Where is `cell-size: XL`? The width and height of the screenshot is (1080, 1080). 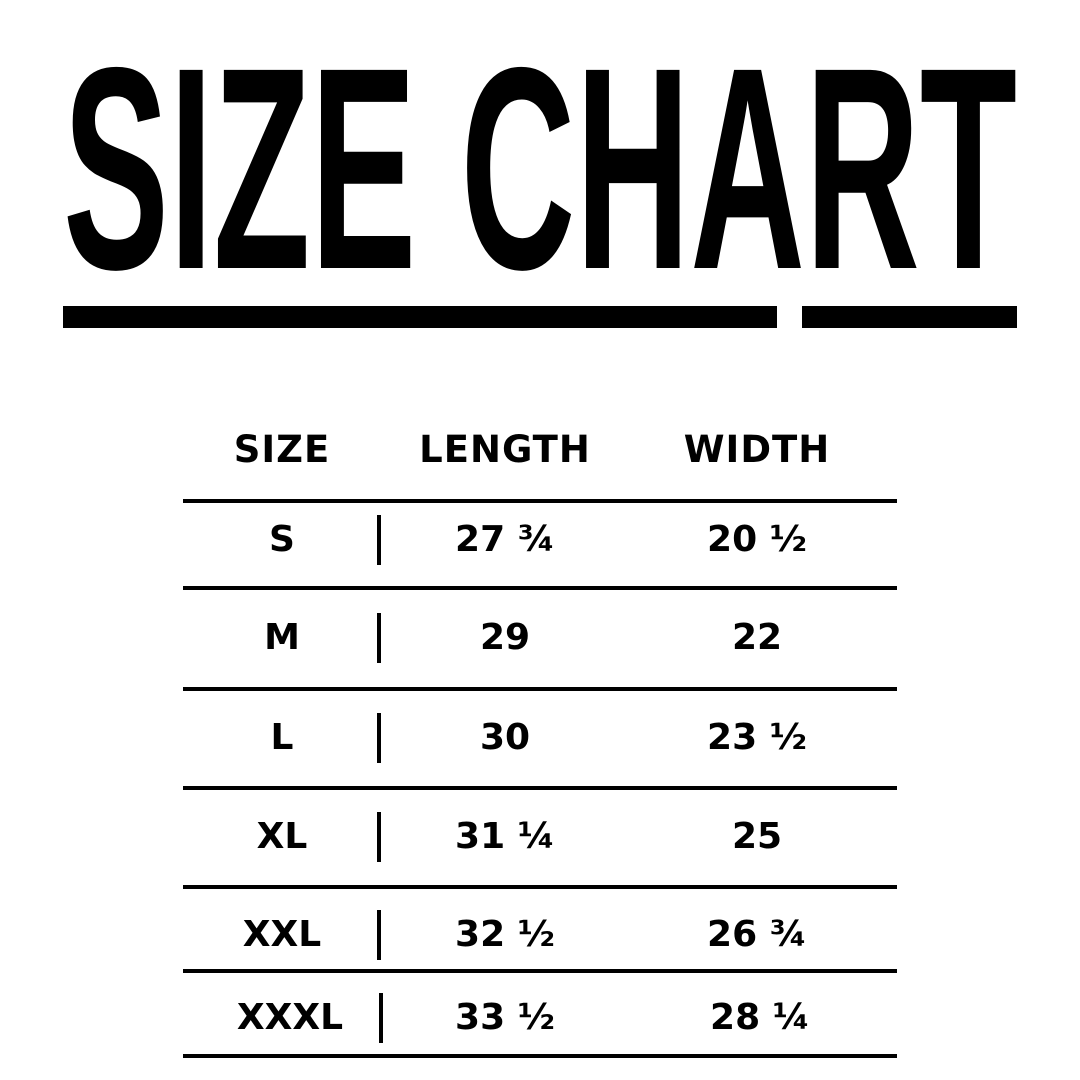 cell-size: XL is located at coordinates (282, 836).